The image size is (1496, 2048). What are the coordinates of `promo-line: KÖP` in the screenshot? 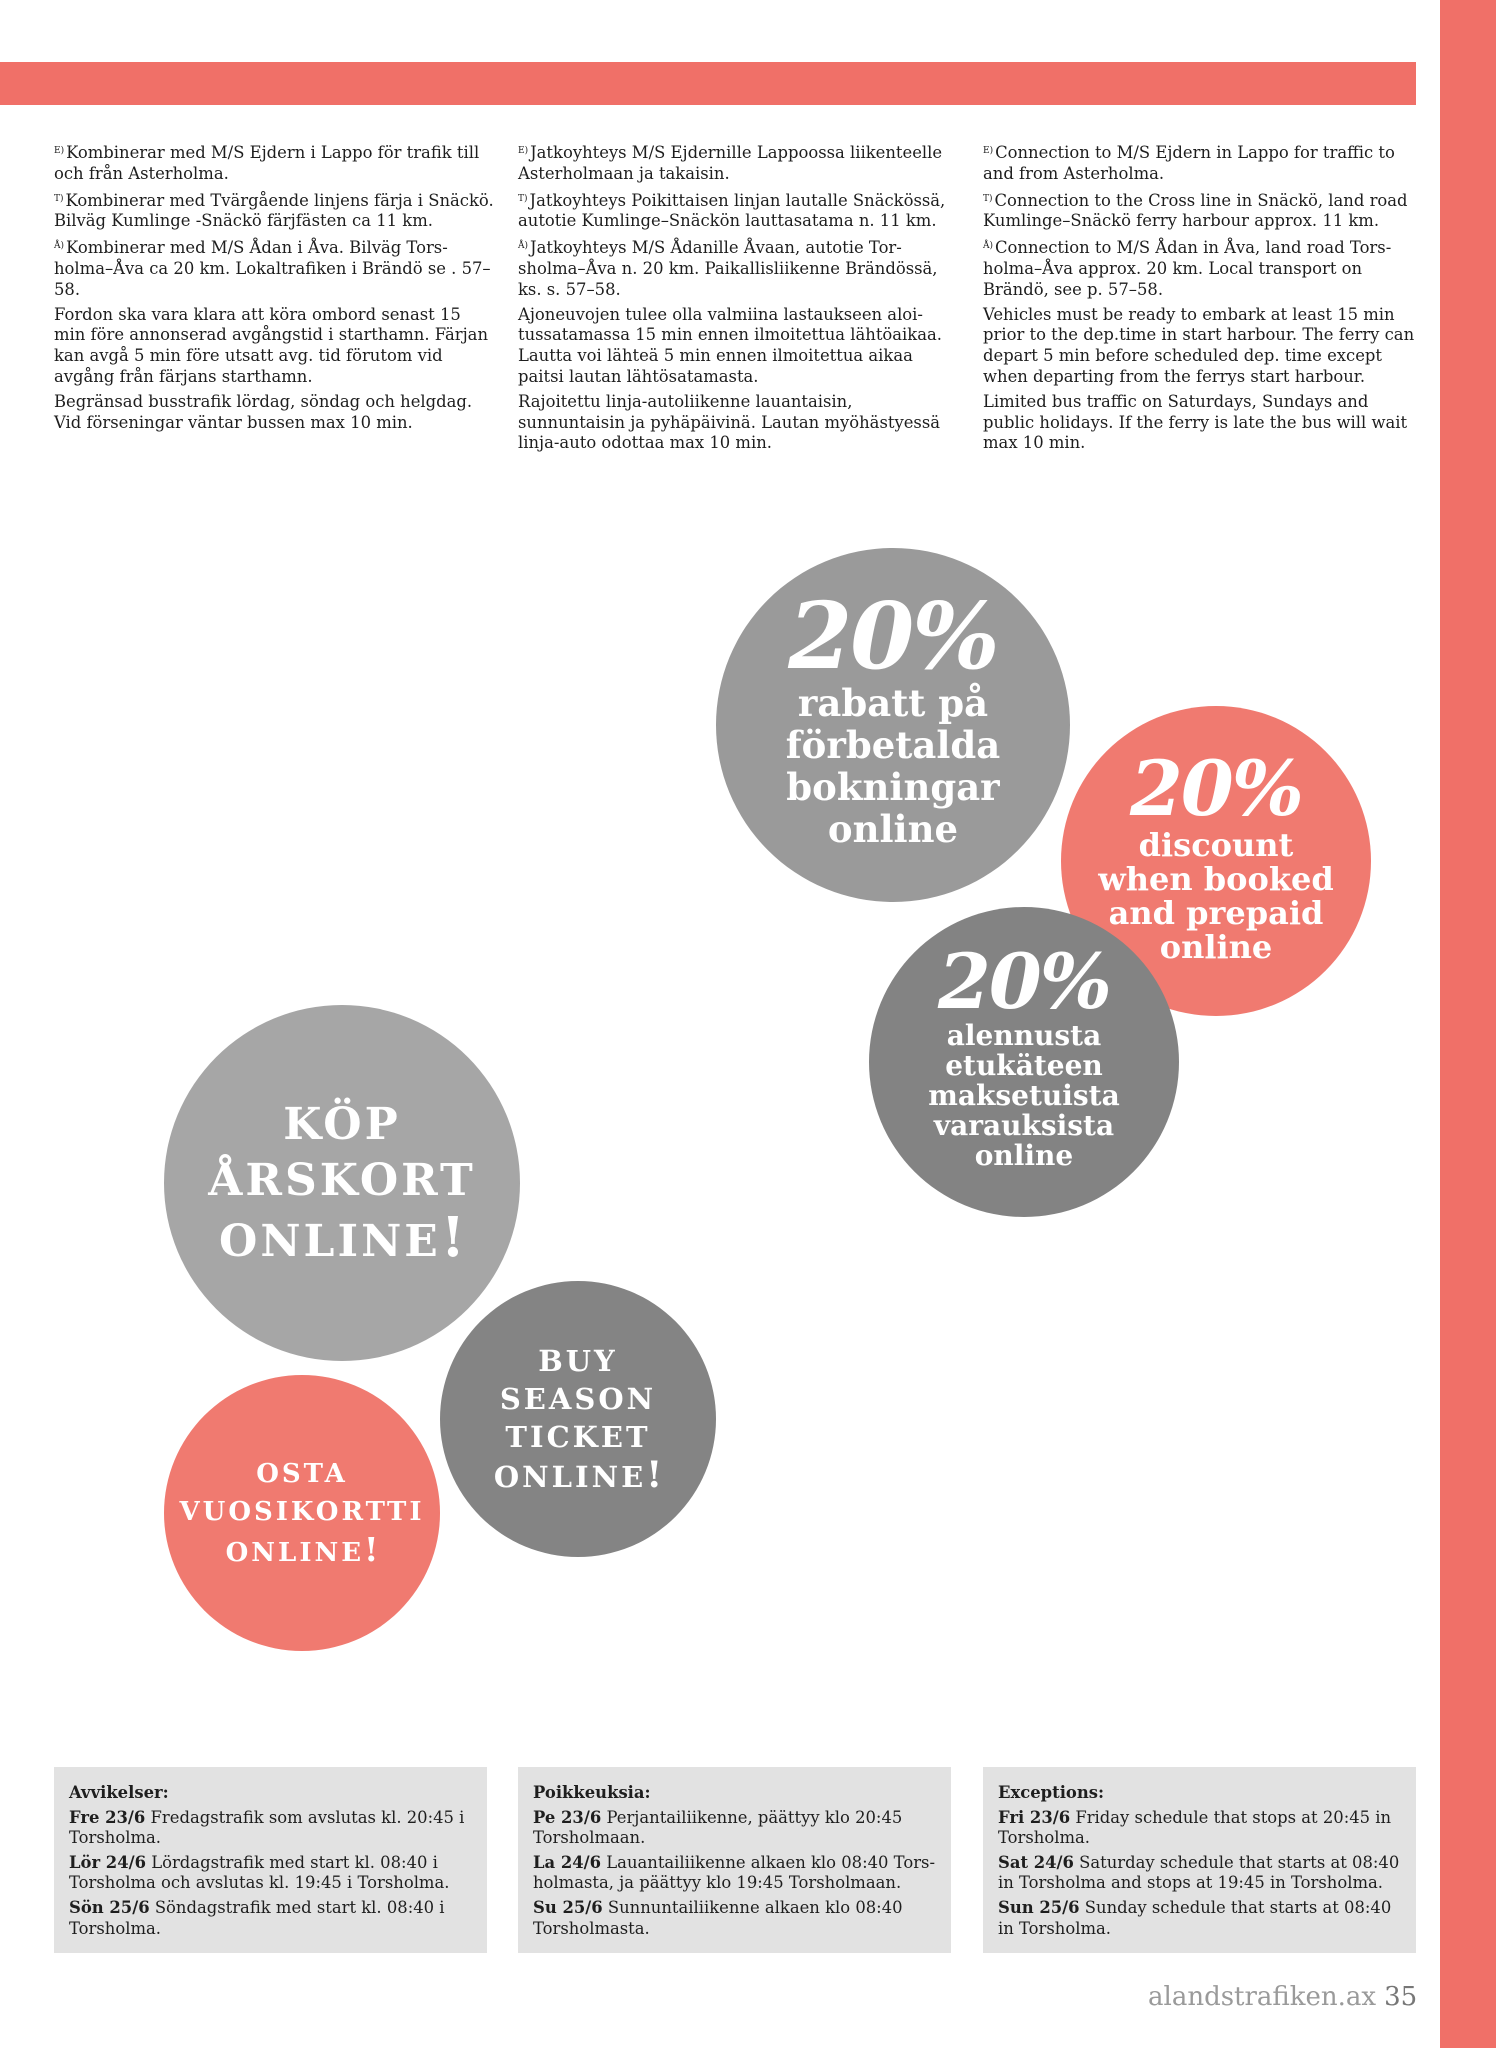 It's located at (342, 1124).